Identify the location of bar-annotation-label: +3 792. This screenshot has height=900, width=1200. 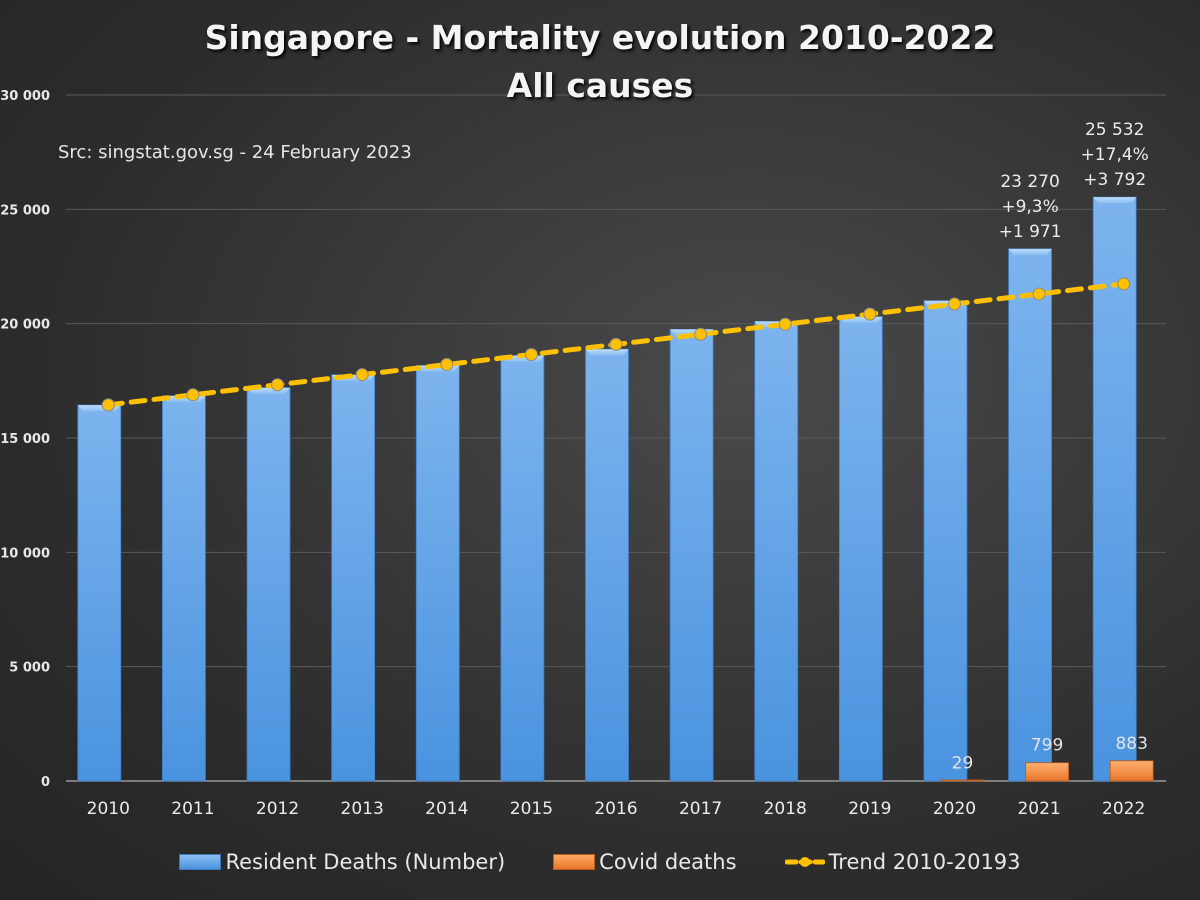
(1114, 180).